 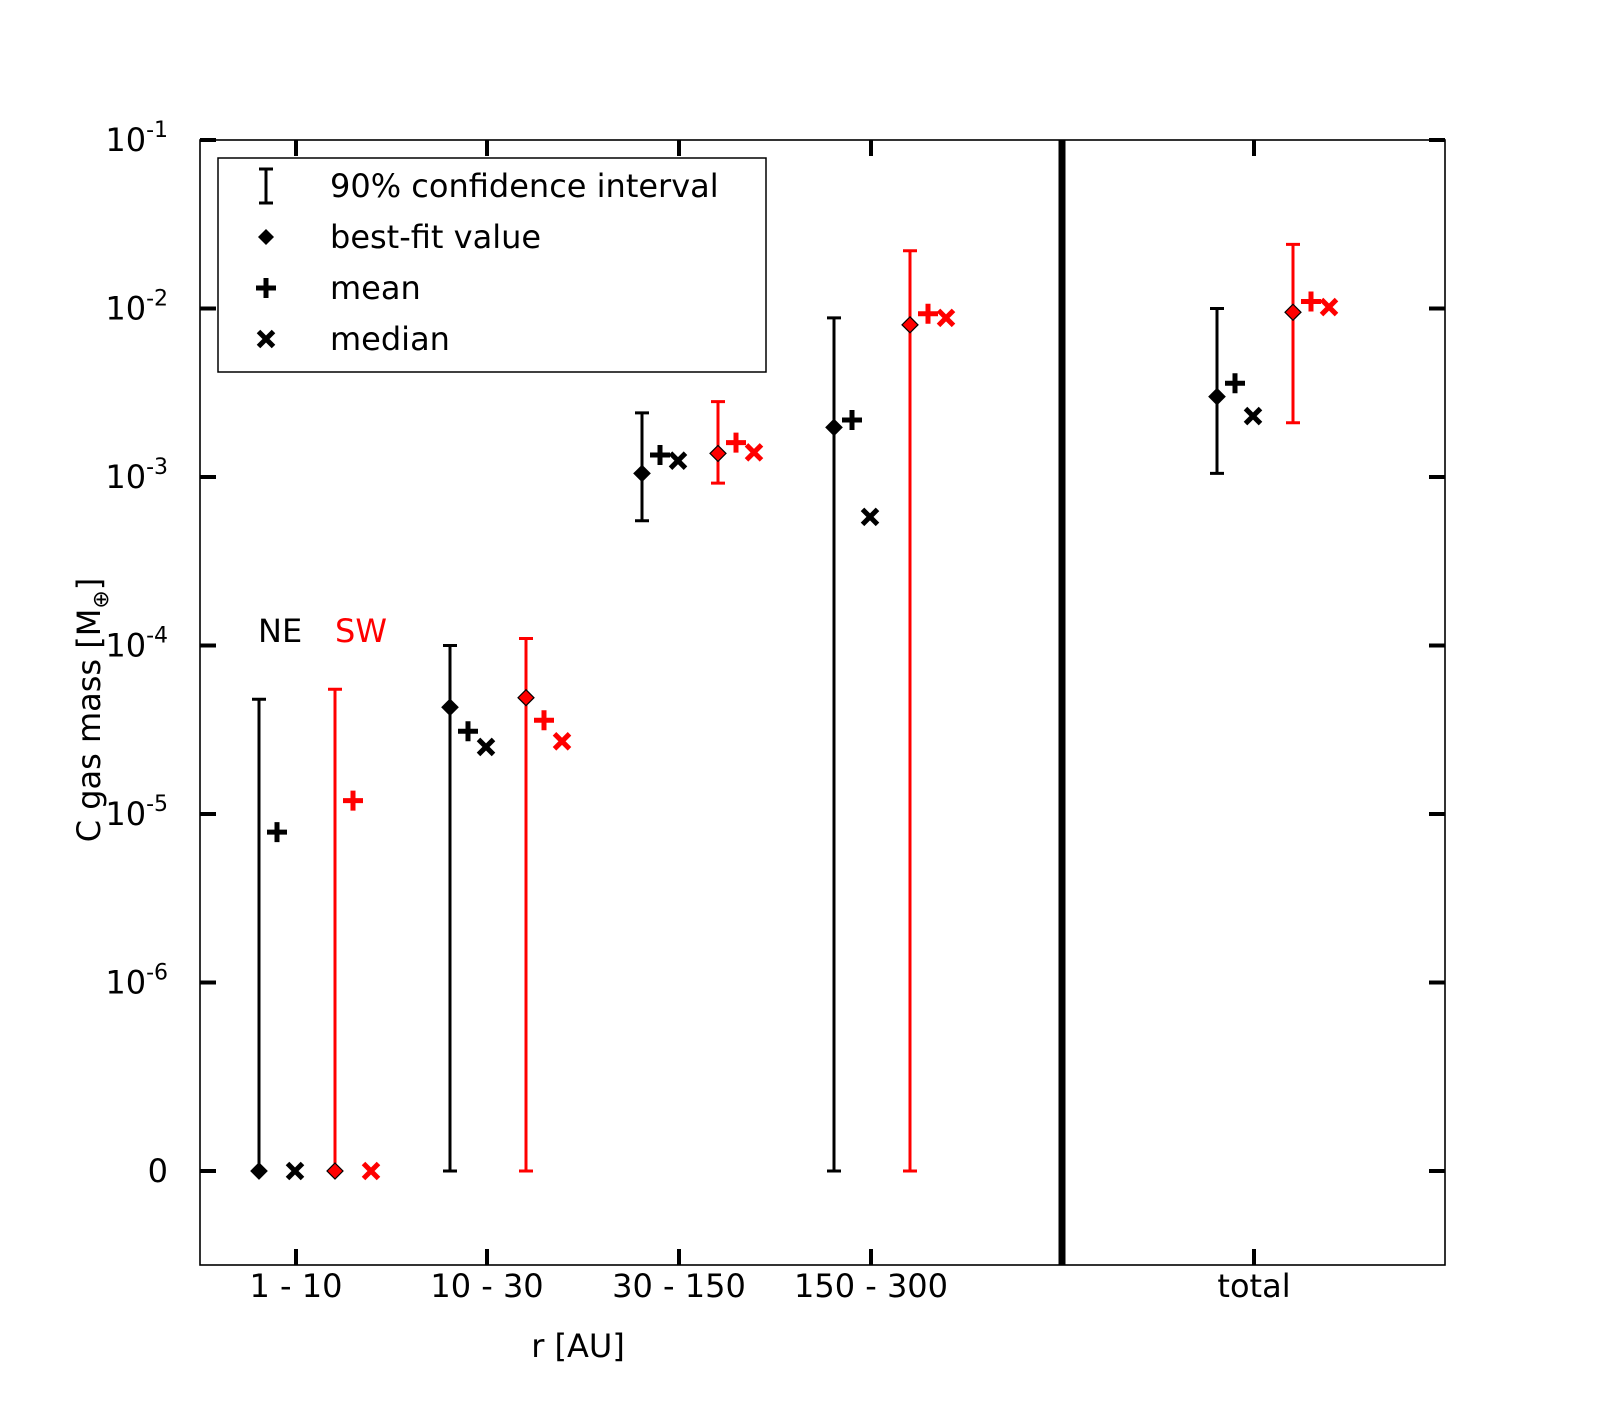 What do you see at coordinates (679, 1286) in the screenshot?
I see `x-tick-label: 30 - 150` at bounding box center [679, 1286].